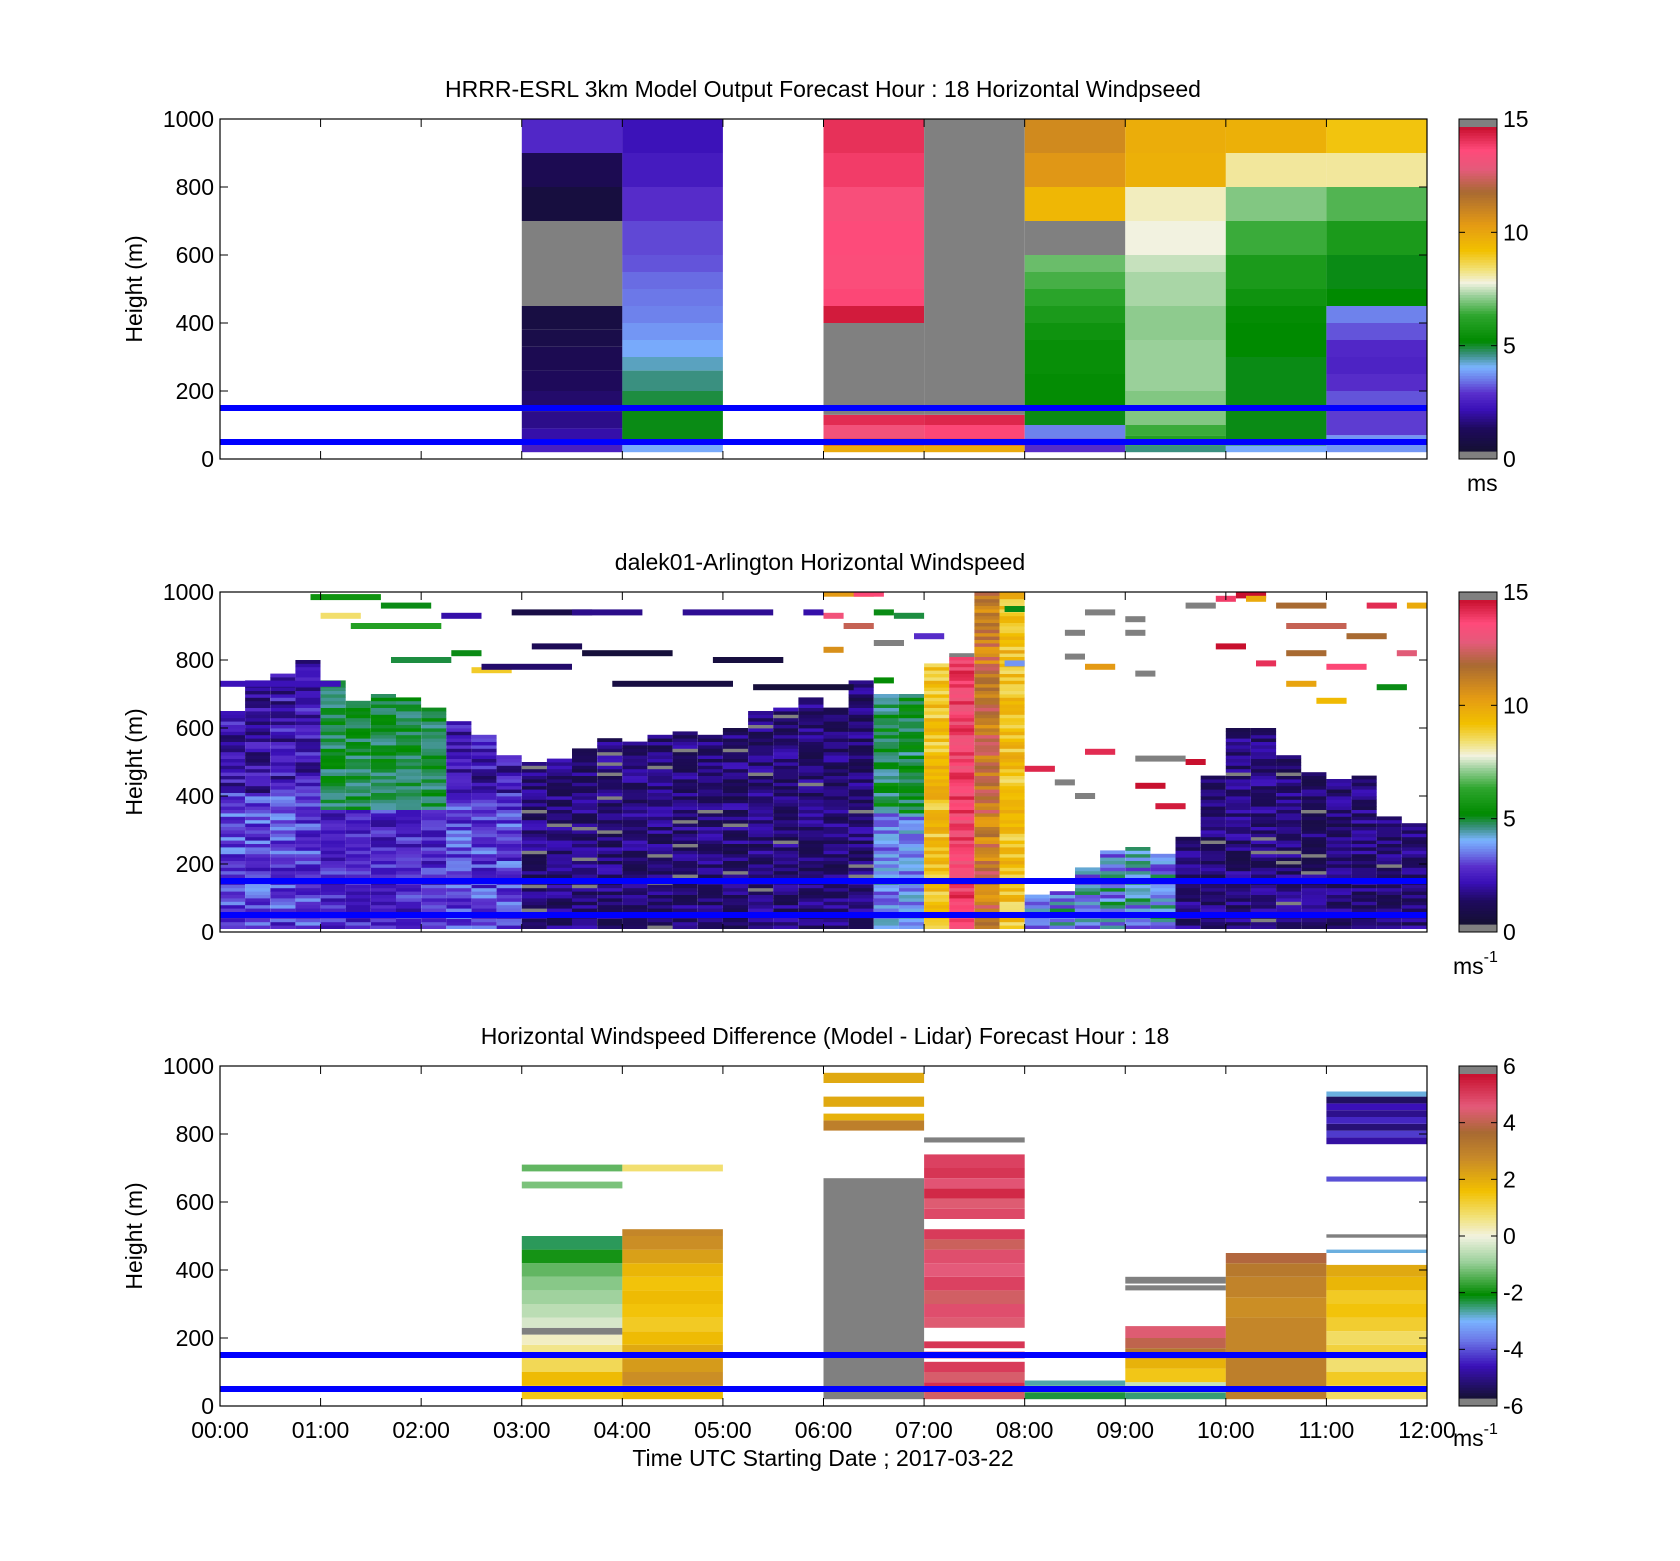  Describe the element at coordinates (1326, 1430) in the screenshot. I see `xtick-label: 11:00` at that location.